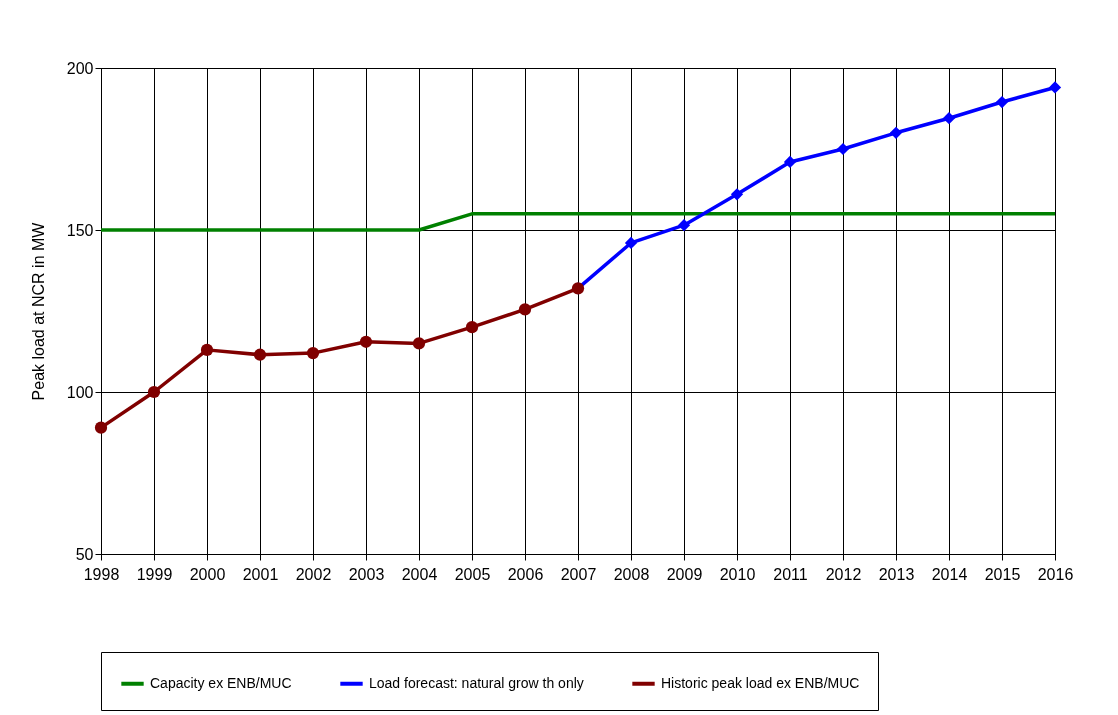 This screenshot has width=1118, height=715. What do you see at coordinates (80, 230) in the screenshot?
I see `y-tick-label: 150` at bounding box center [80, 230].